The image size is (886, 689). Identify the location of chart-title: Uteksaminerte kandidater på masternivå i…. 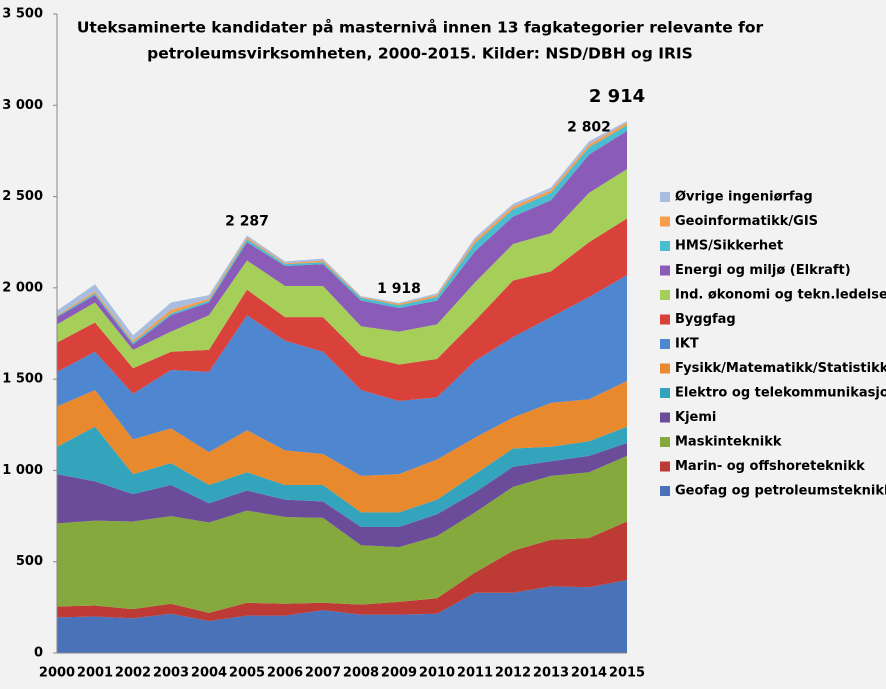
(420, 27).